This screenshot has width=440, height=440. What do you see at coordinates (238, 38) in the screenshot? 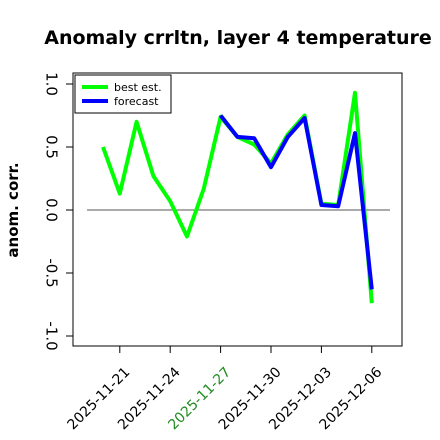
I see `chart-title: Anomaly crrltn, layer 4 temperature` at bounding box center [238, 38].